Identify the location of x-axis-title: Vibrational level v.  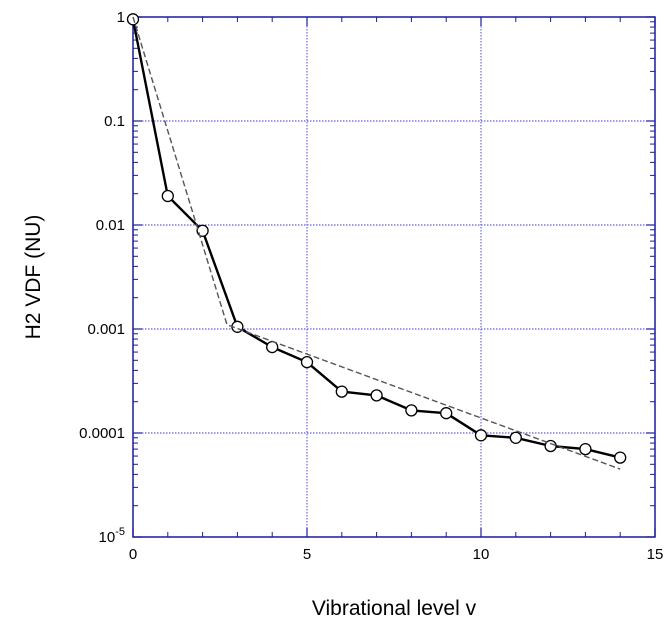
(394, 608).